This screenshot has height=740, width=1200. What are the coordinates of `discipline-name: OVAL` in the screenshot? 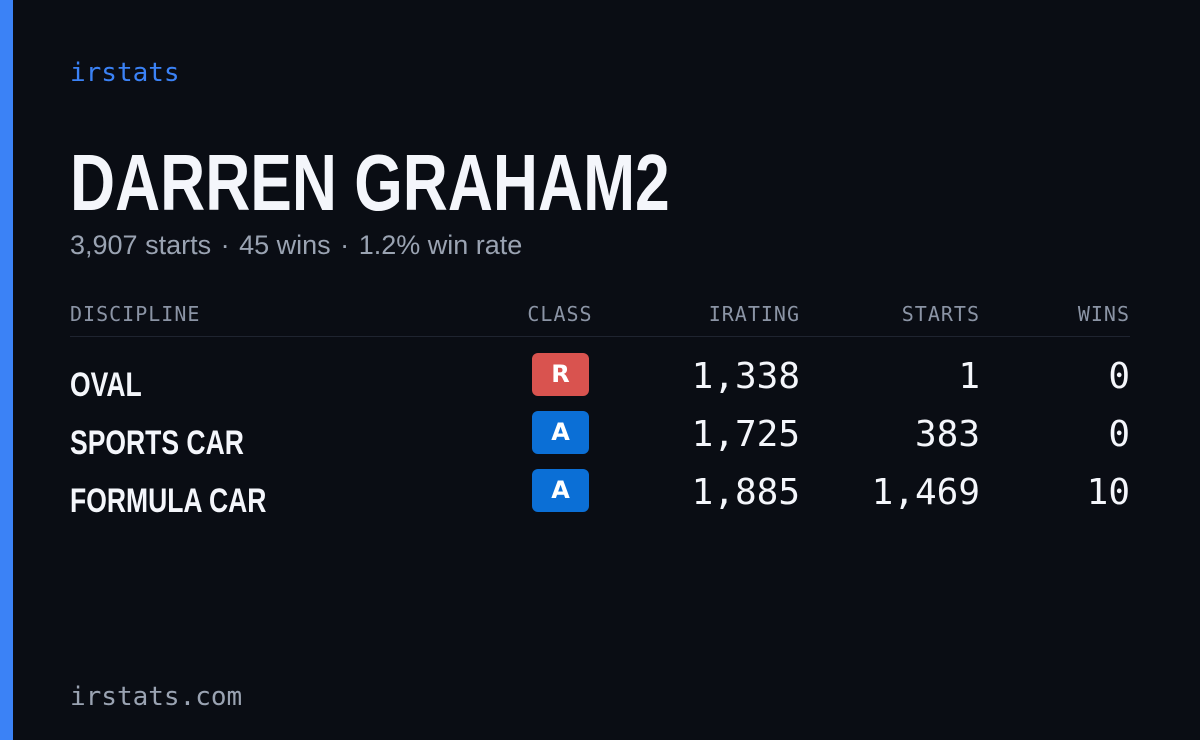 It's located at (106, 385).